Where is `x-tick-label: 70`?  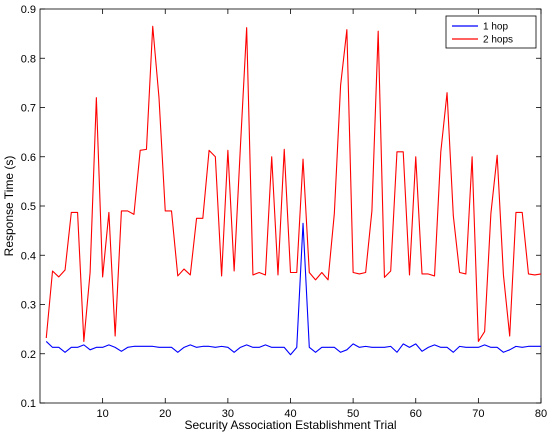 x-tick-label: 70 is located at coordinates (478, 414).